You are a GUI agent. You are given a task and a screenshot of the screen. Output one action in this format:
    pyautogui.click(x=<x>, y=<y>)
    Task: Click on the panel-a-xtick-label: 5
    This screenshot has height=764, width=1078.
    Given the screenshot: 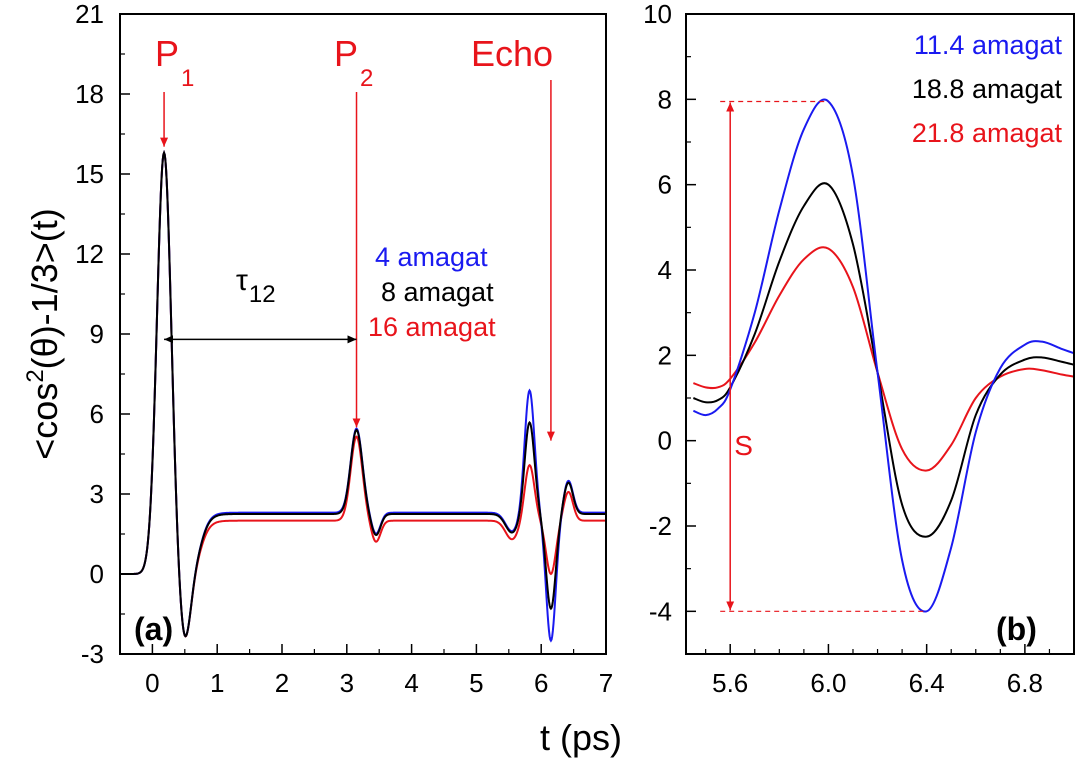 What is the action you would take?
    pyautogui.click(x=476, y=683)
    